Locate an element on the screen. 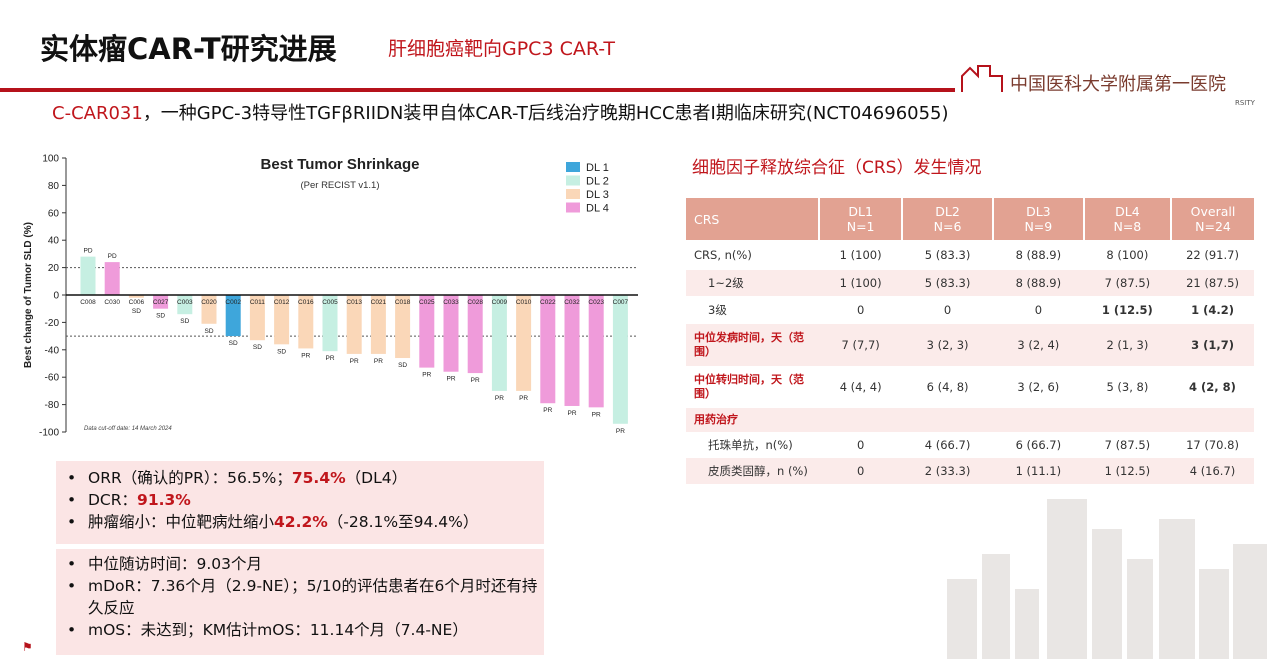 Image resolution: width=1267 pixels, height=659 pixels. y-tick-label: 60 is located at coordinates (54, 213).